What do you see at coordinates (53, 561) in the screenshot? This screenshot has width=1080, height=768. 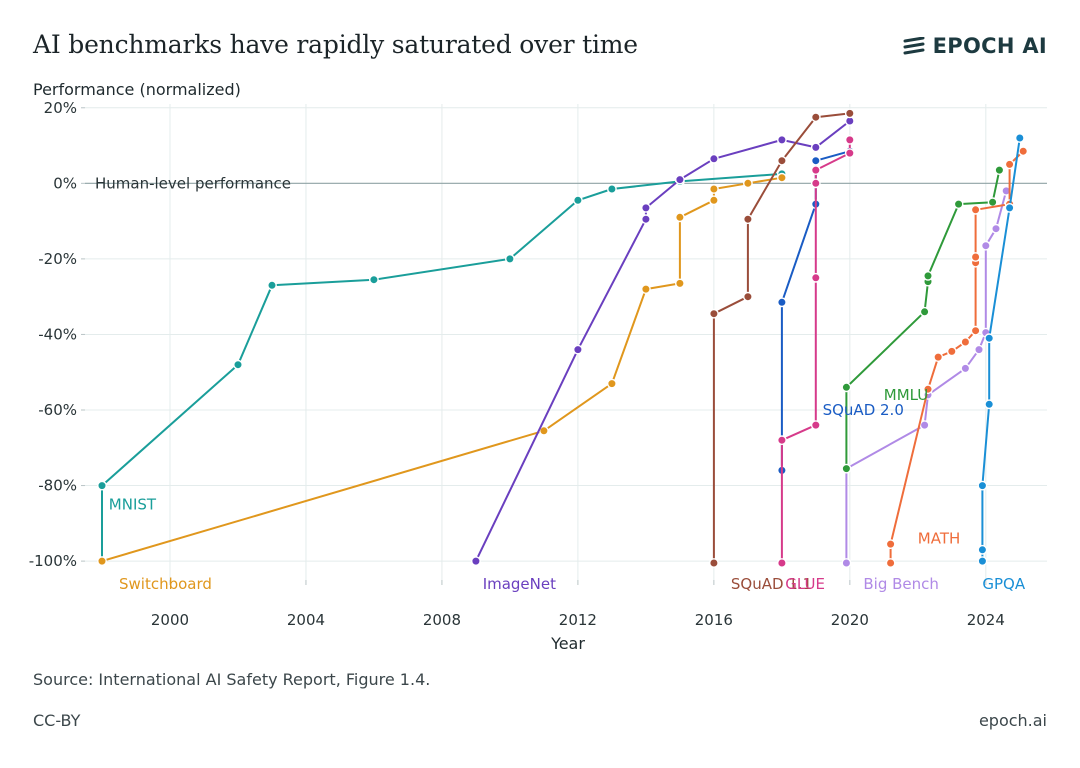 I see `y-tick-label: -100%` at bounding box center [53, 561].